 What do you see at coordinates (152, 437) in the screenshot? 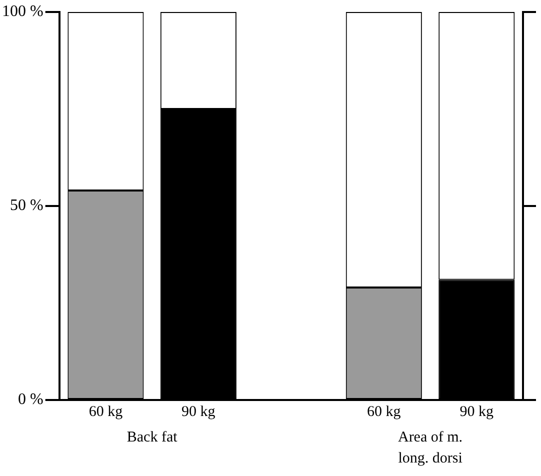
I see `text: Back fat` at bounding box center [152, 437].